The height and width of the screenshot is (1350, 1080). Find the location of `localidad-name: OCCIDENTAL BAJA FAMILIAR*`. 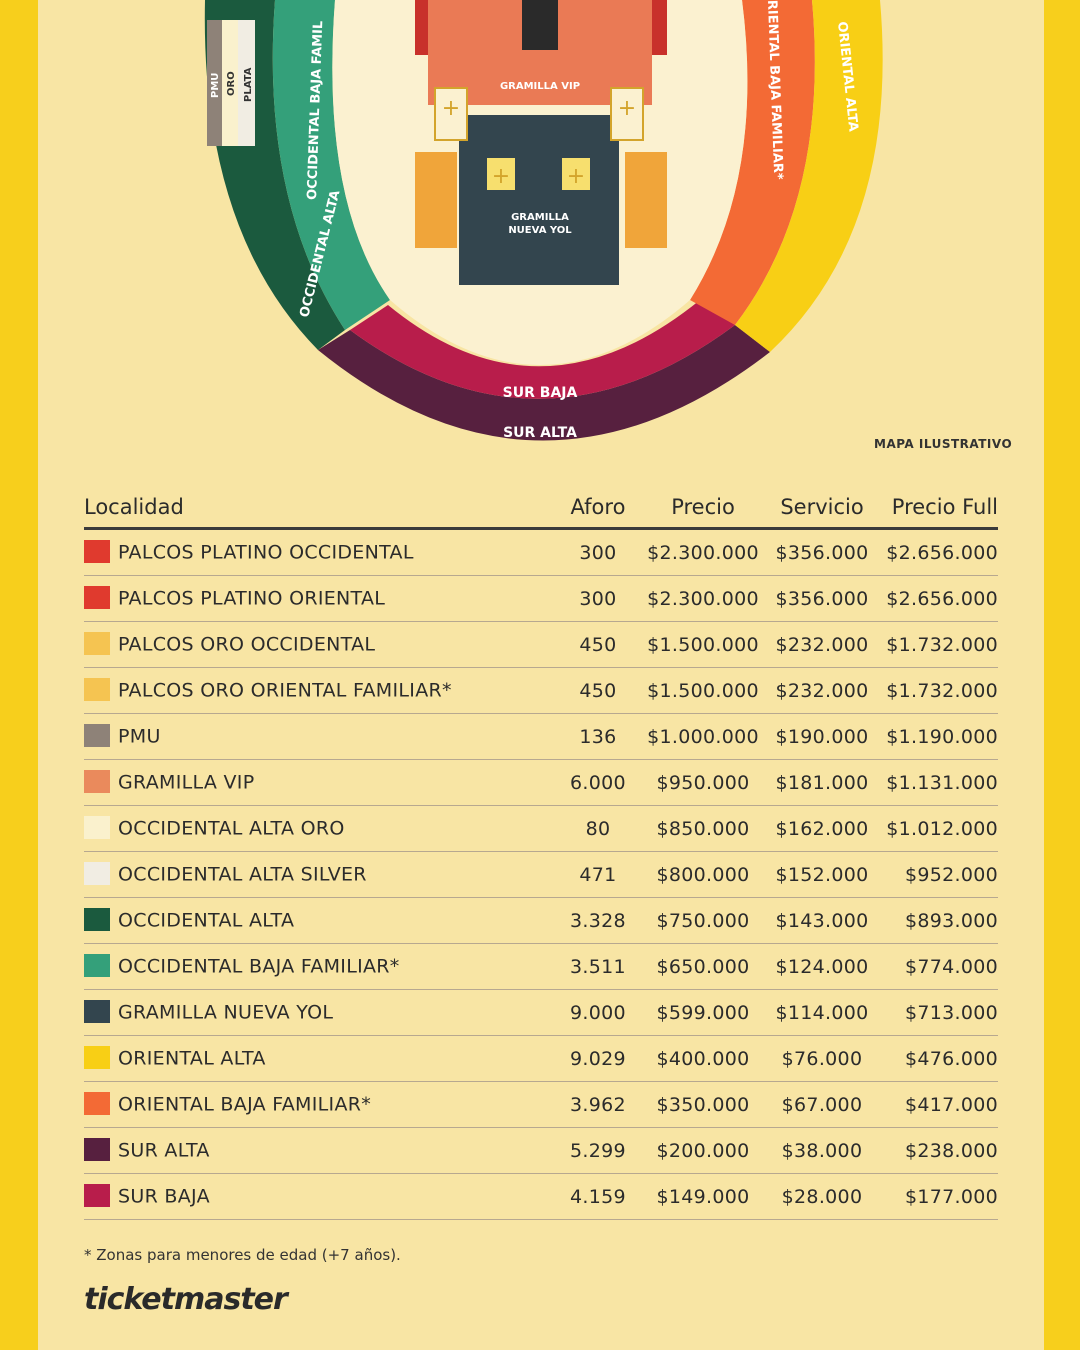

localidad-name: OCCIDENTAL BAJA FAMILIAR* is located at coordinates (259, 966).